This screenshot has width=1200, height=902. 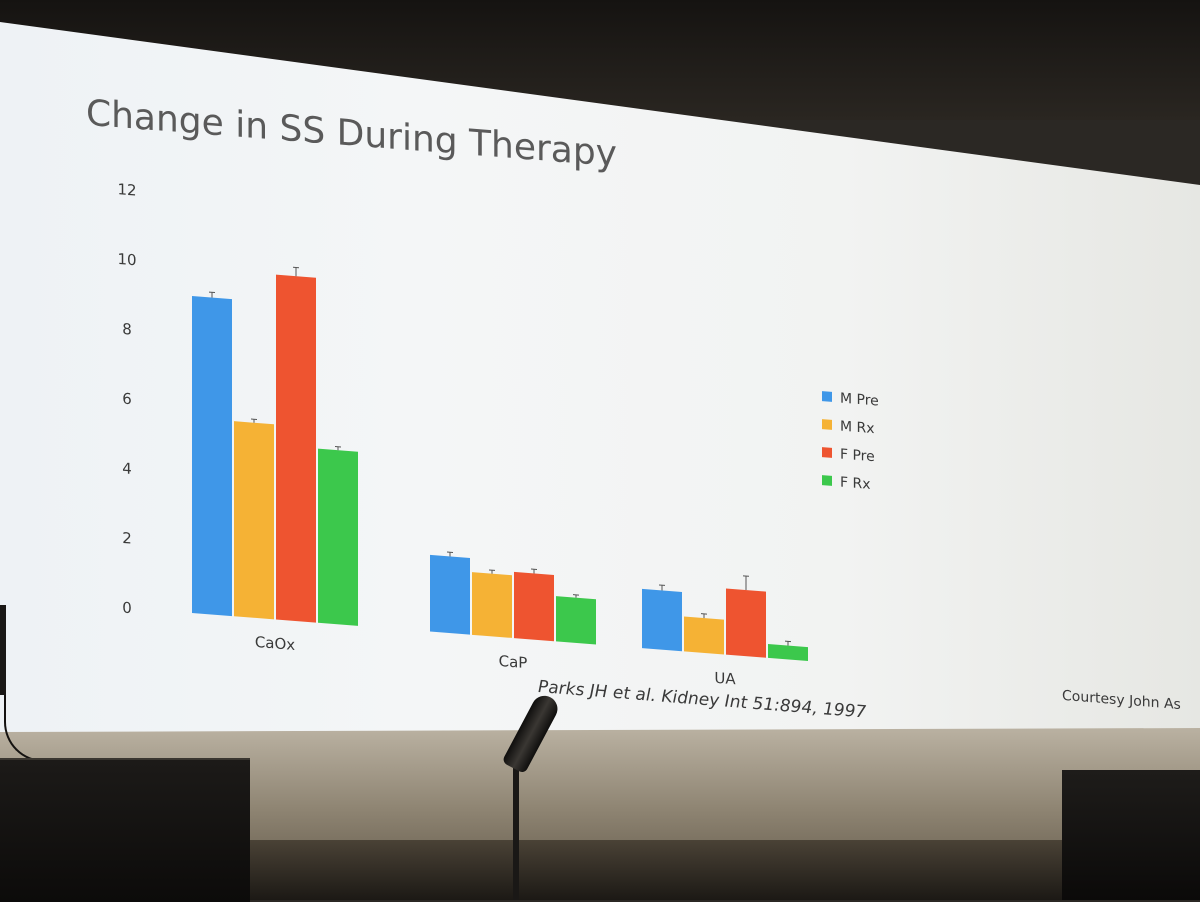 I want to click on legend-label: F Pre, so click(x=857, y=456).